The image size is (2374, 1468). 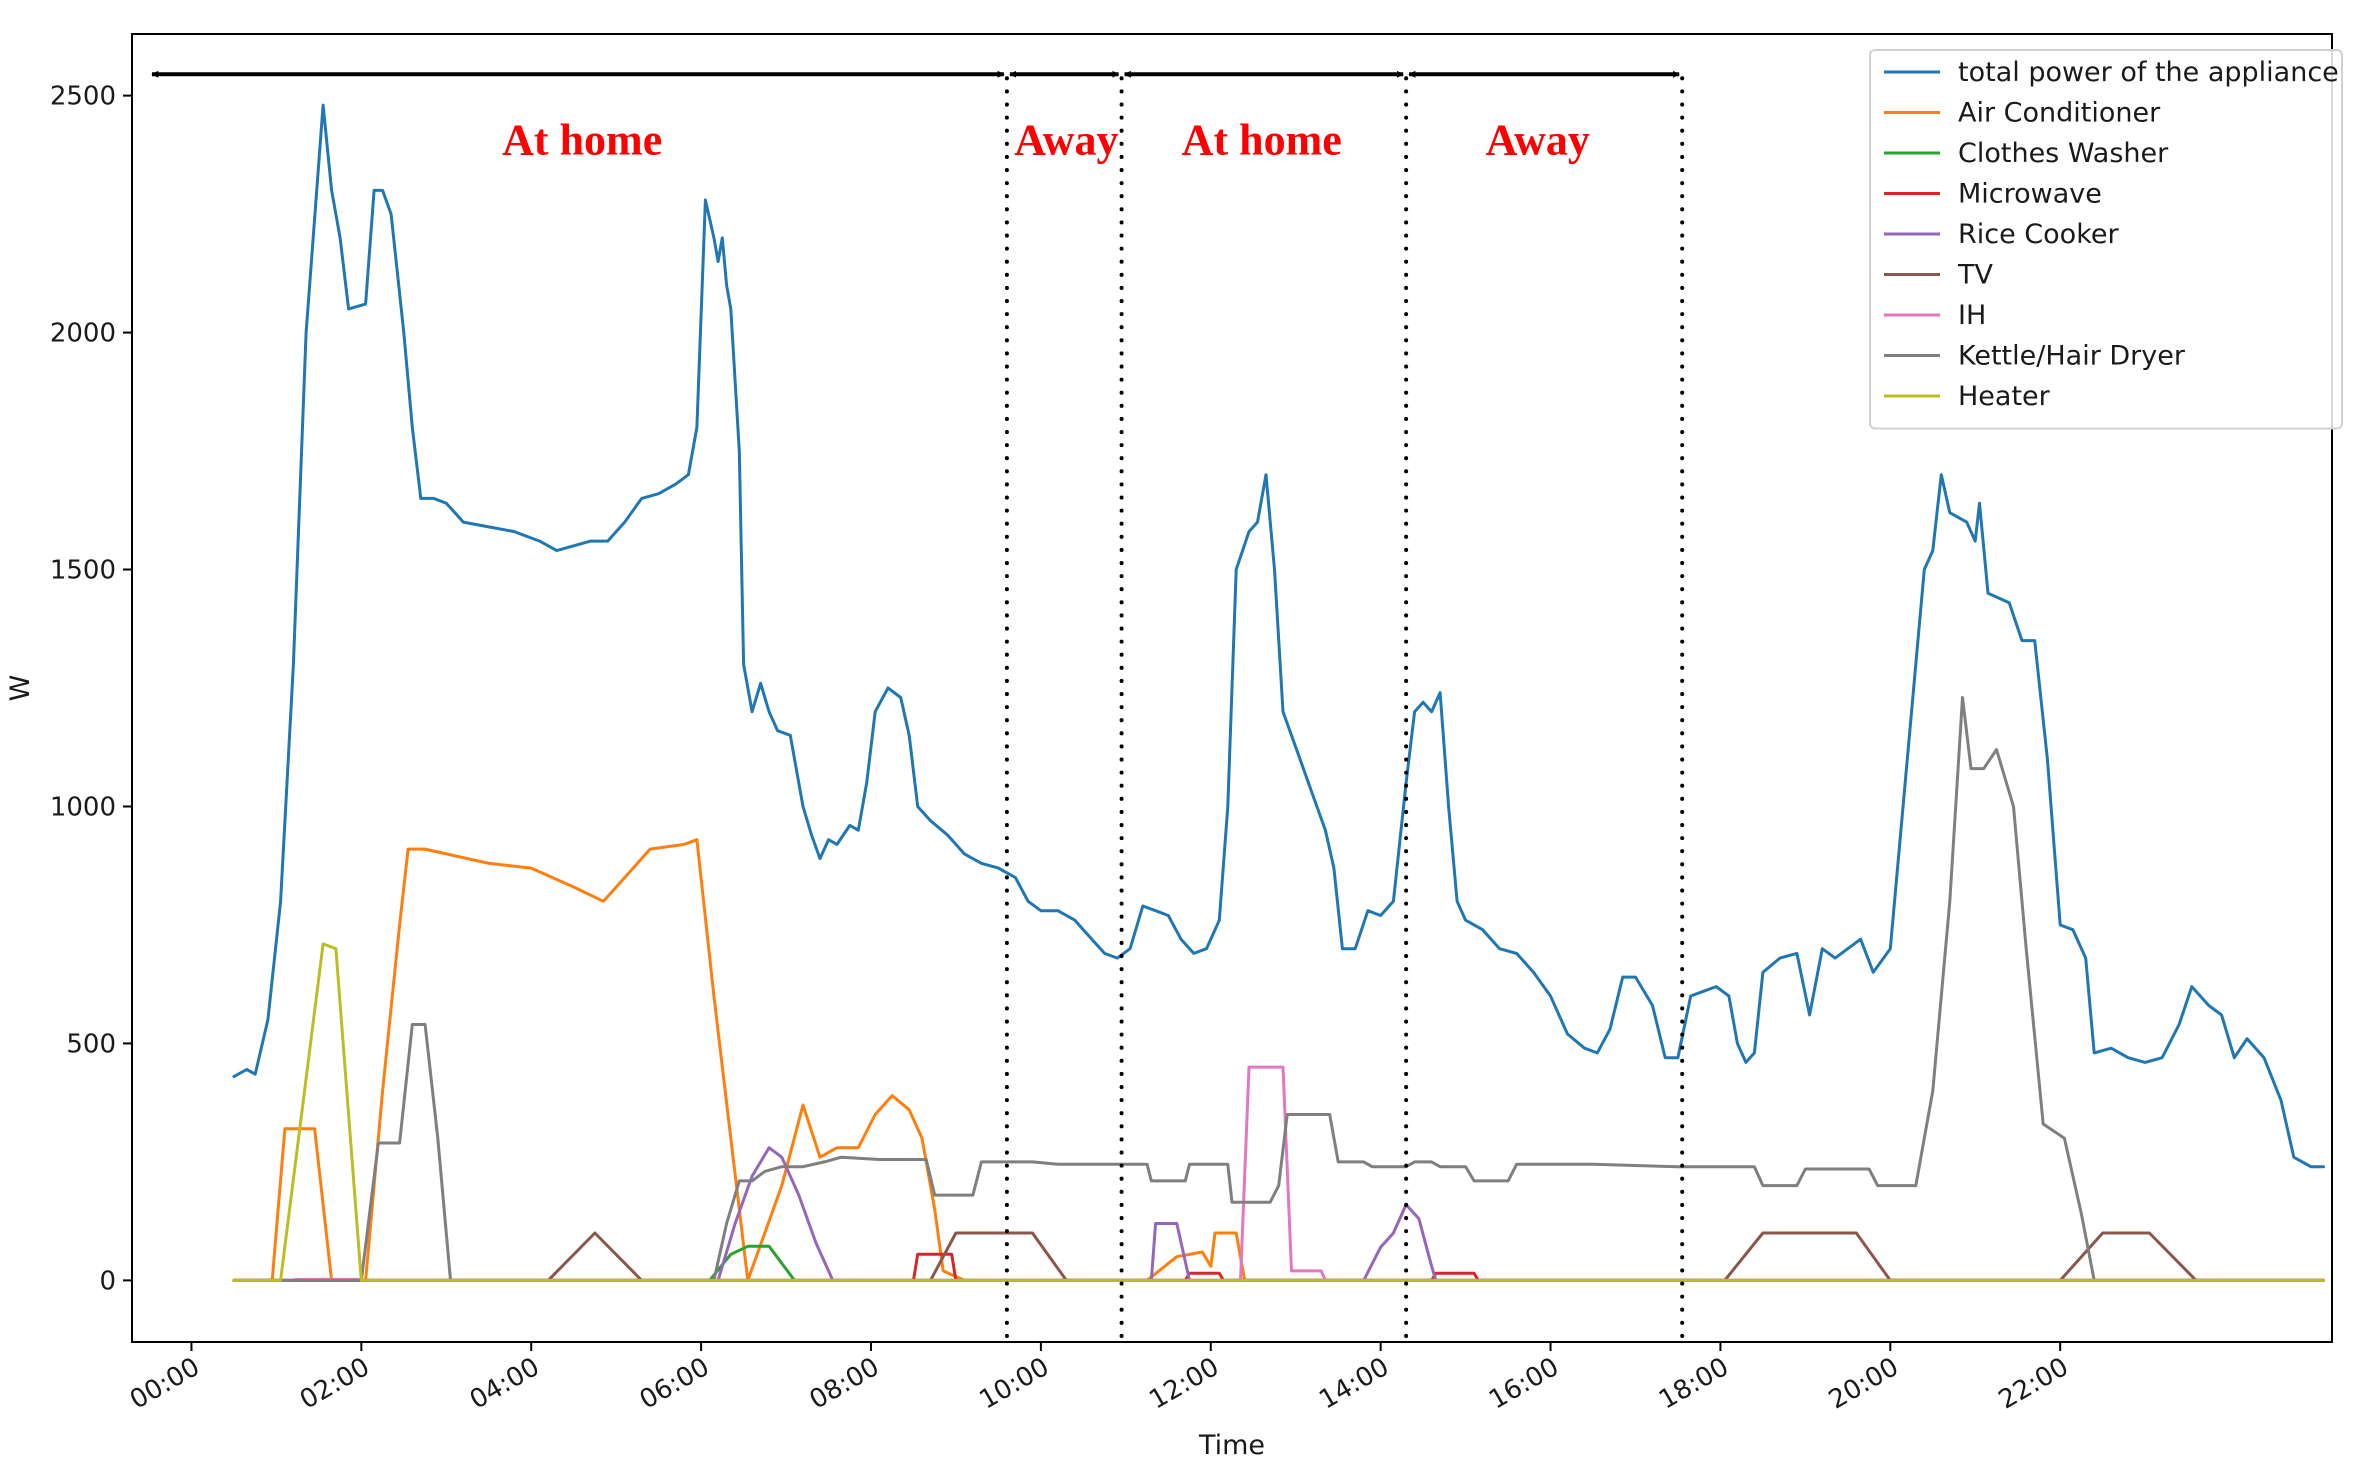 I want to click on x-tick-label: 14:00, so click(x=1354, y=1383).